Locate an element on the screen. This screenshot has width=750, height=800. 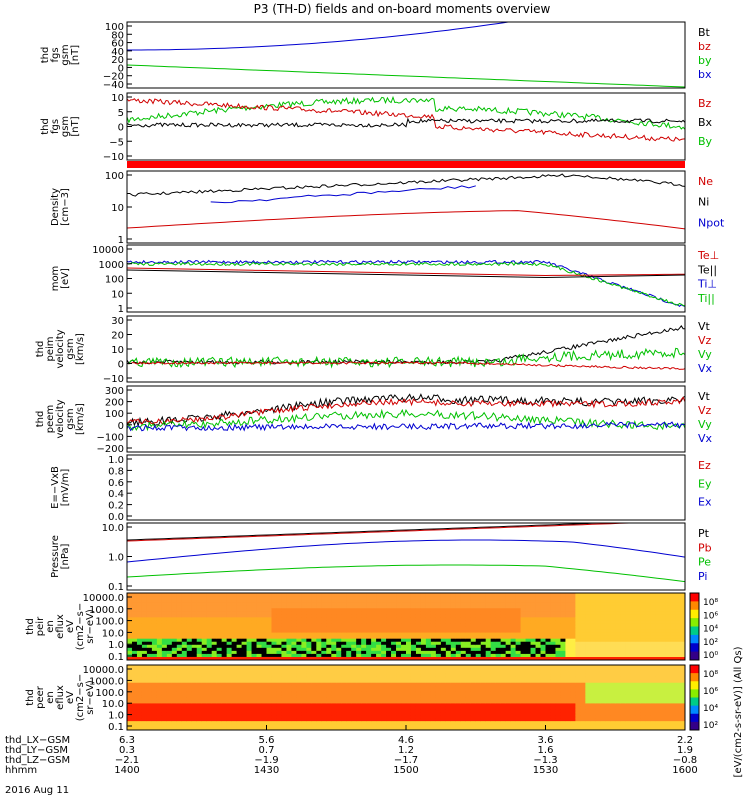
y-tick-label: −20 is located at coordinates (113, 77).